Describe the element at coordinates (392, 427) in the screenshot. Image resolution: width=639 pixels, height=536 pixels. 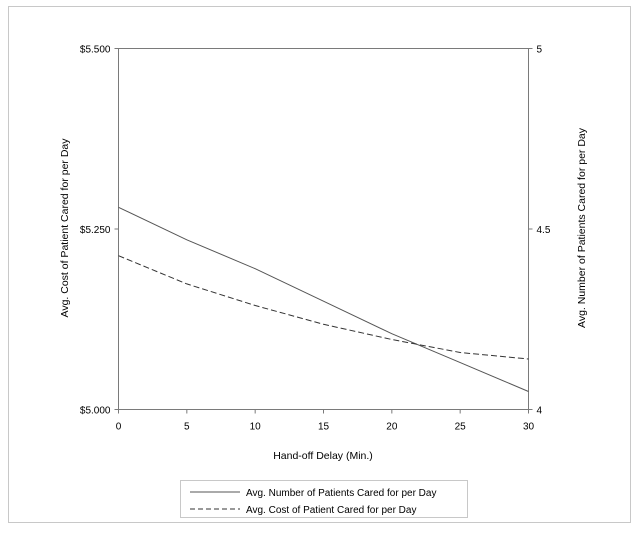
I see `x-tick-label-4: 20` at that location.